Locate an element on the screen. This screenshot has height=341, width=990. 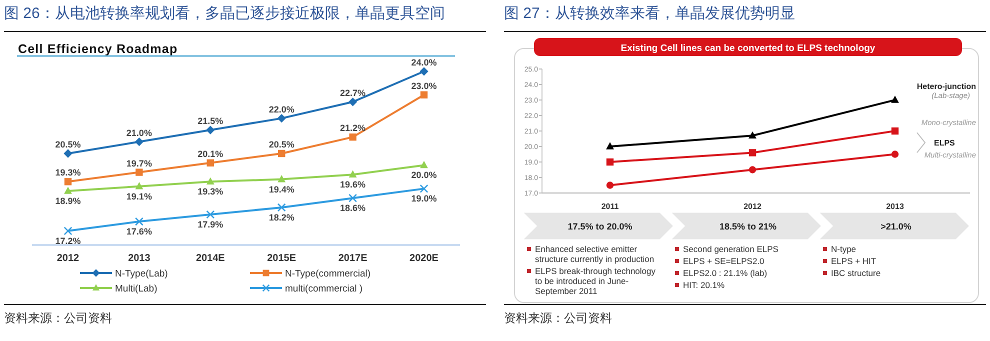
chart-title: 图 26：从电池转换率规划看，多晶已逐步接近极限，单晶更具空间 is located at coordinates (224, 13).